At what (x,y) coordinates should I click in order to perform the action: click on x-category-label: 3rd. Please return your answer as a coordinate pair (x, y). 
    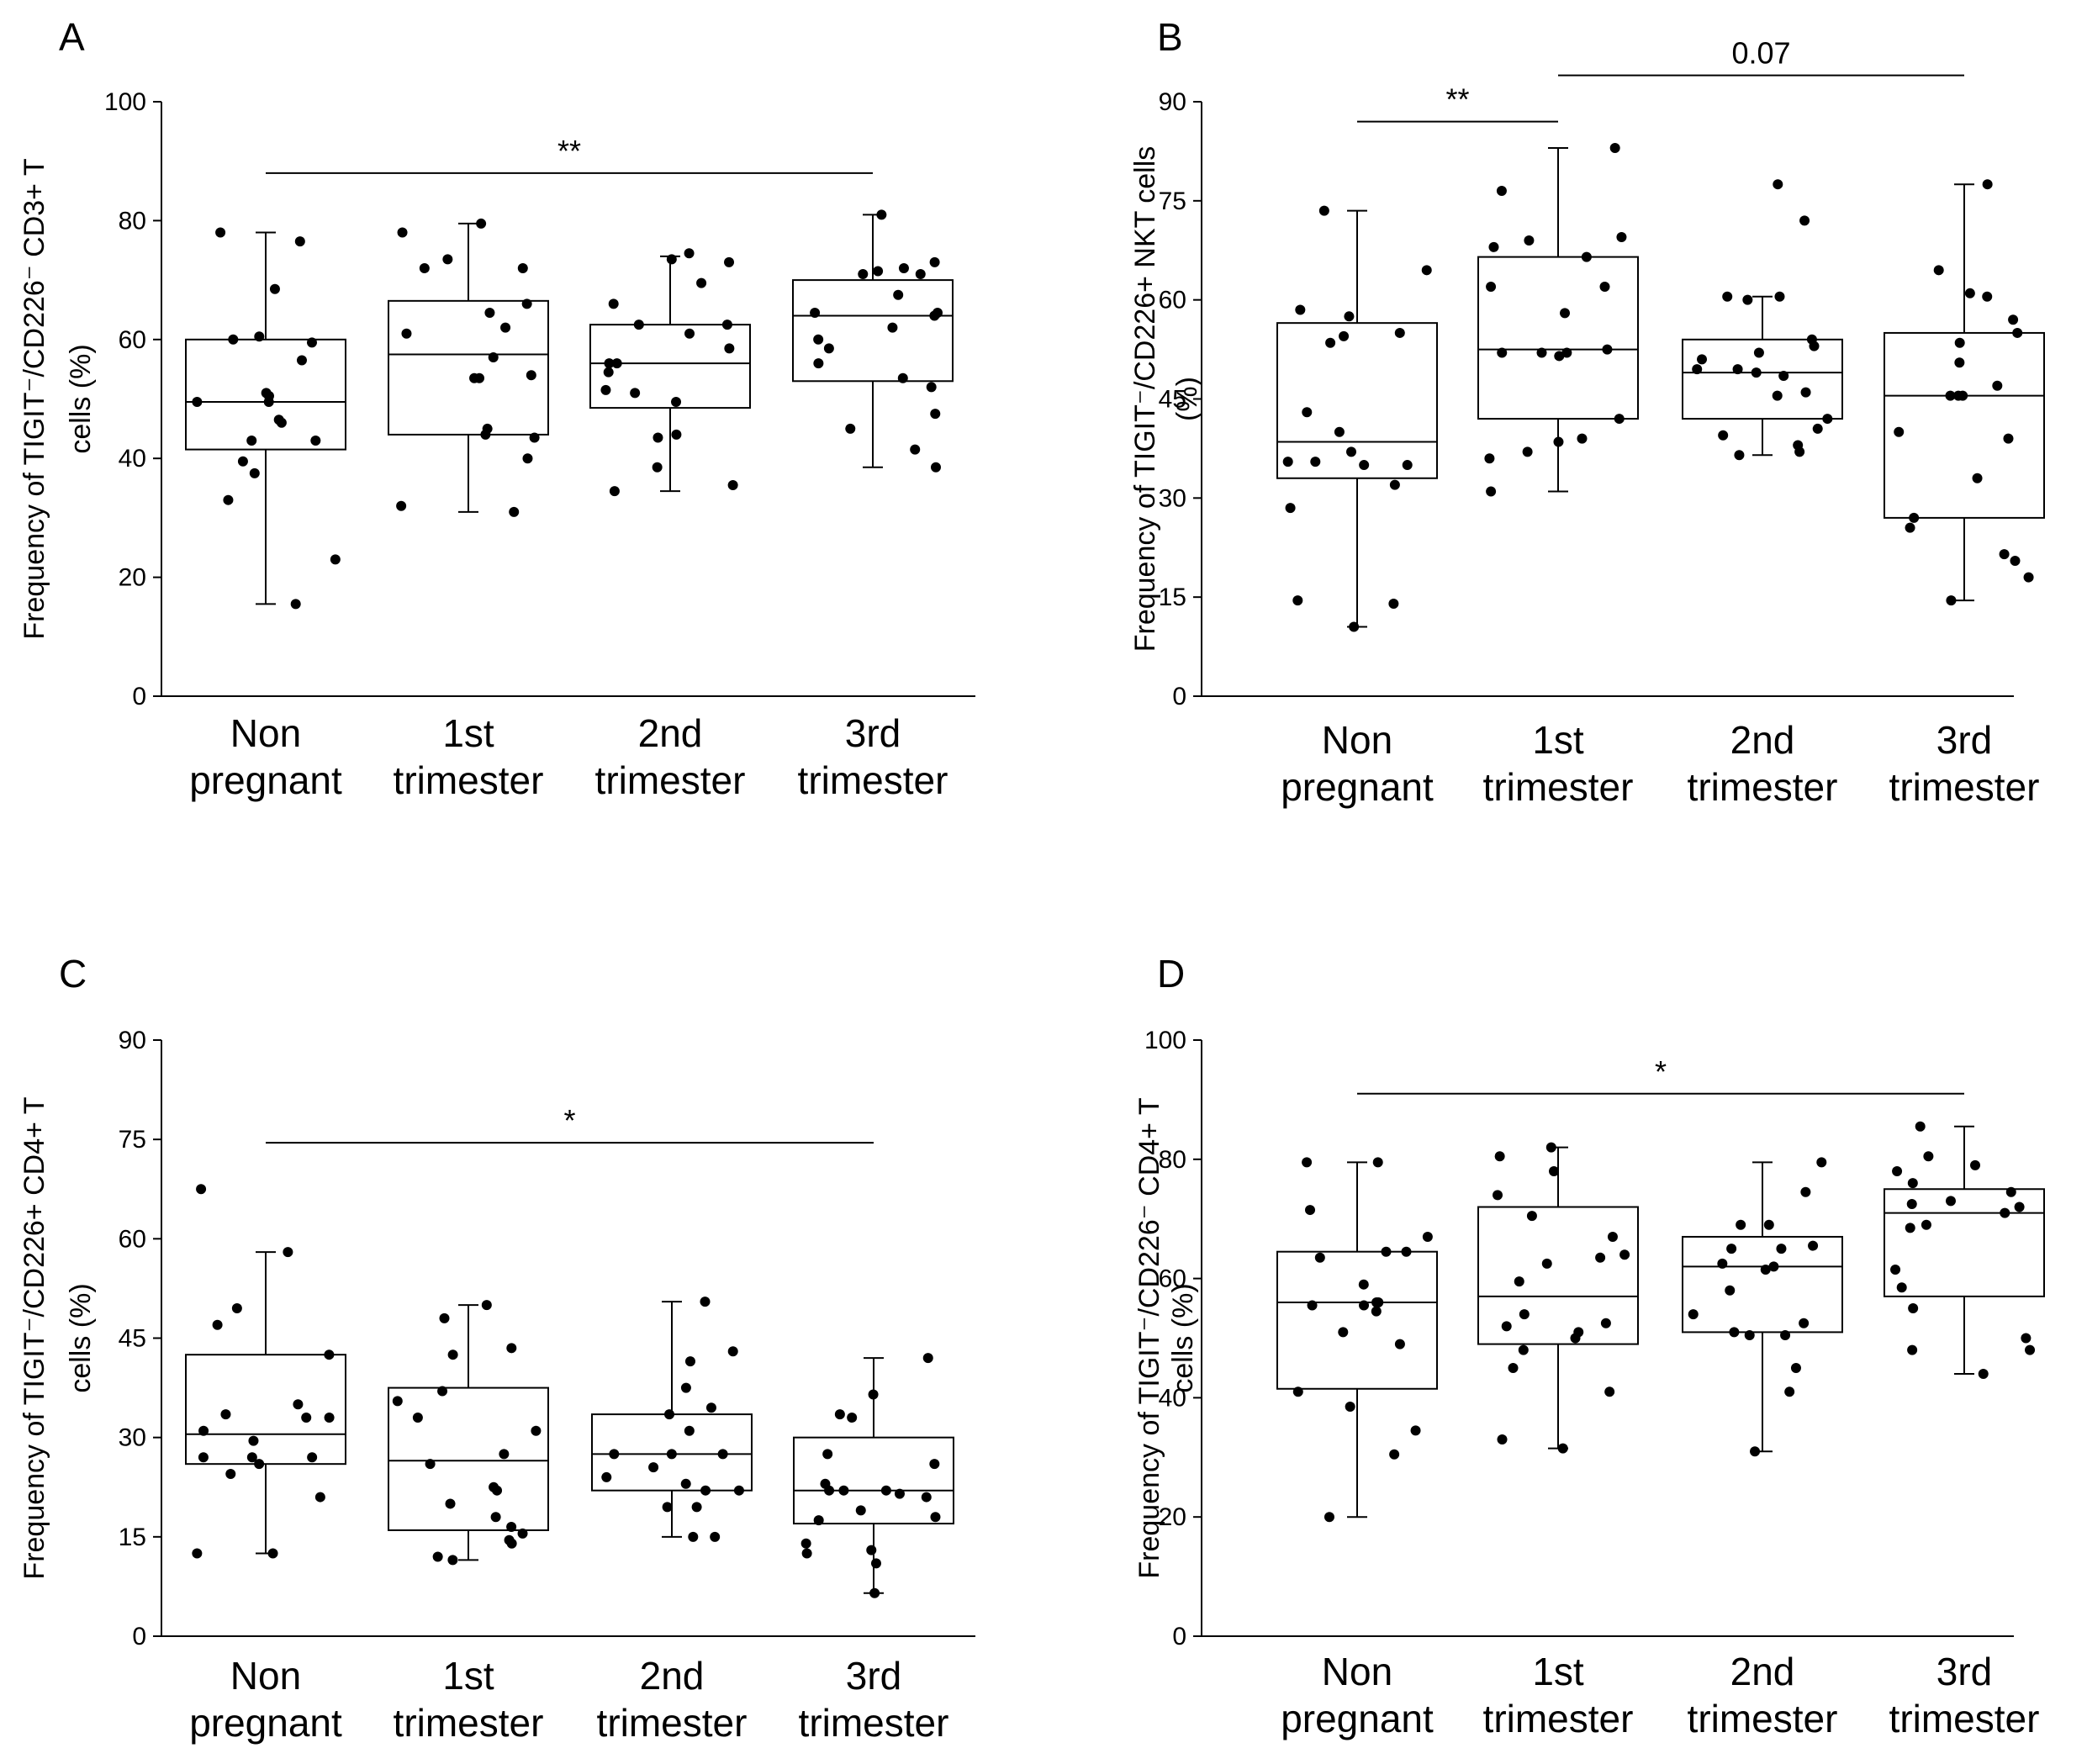
    Looking at the image, I should click on (873, 733).